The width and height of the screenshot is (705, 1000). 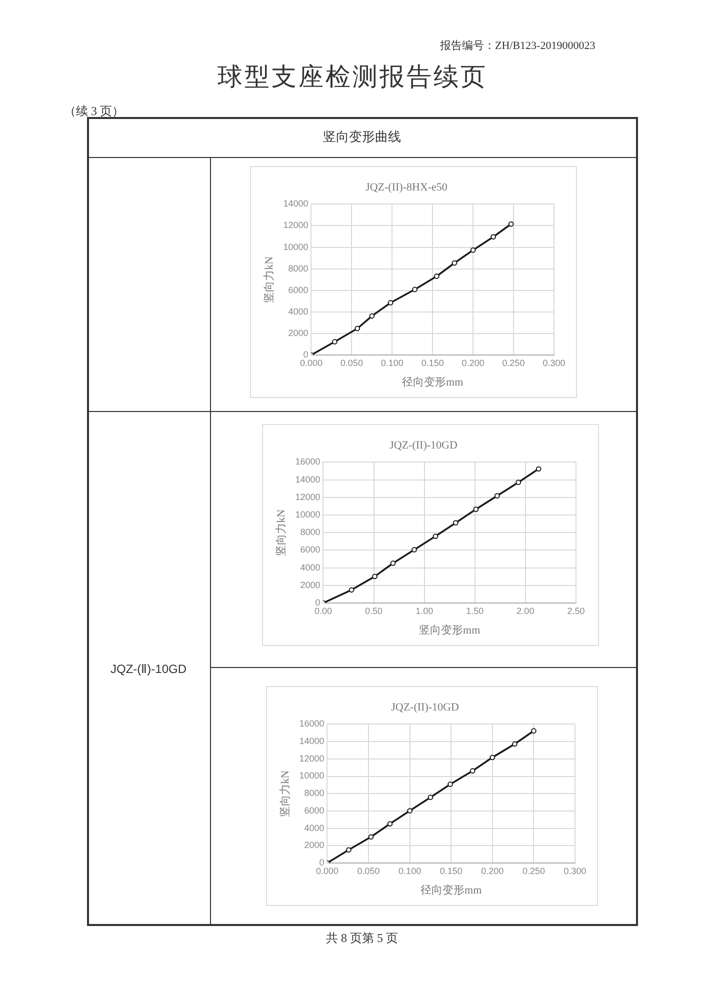 I want to click on text: 共 8 页第 5 页, so click(x=362, y=938).